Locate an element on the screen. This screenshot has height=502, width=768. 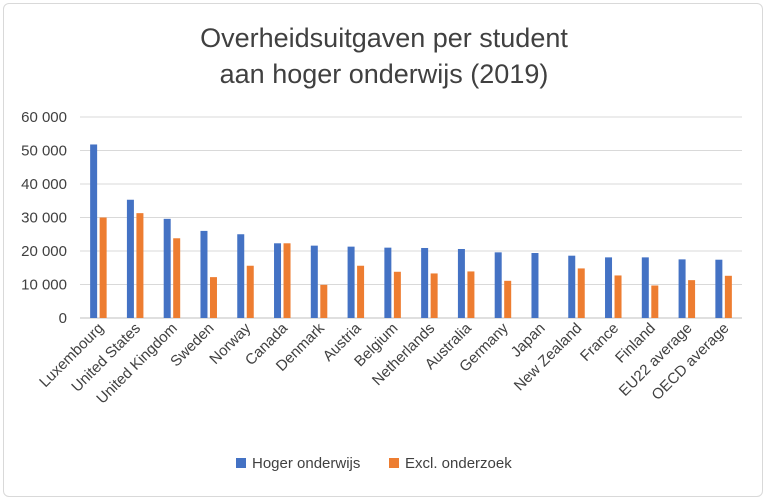
bar-hoger-onderwijs-sweden is located at coordinates (204, 274).